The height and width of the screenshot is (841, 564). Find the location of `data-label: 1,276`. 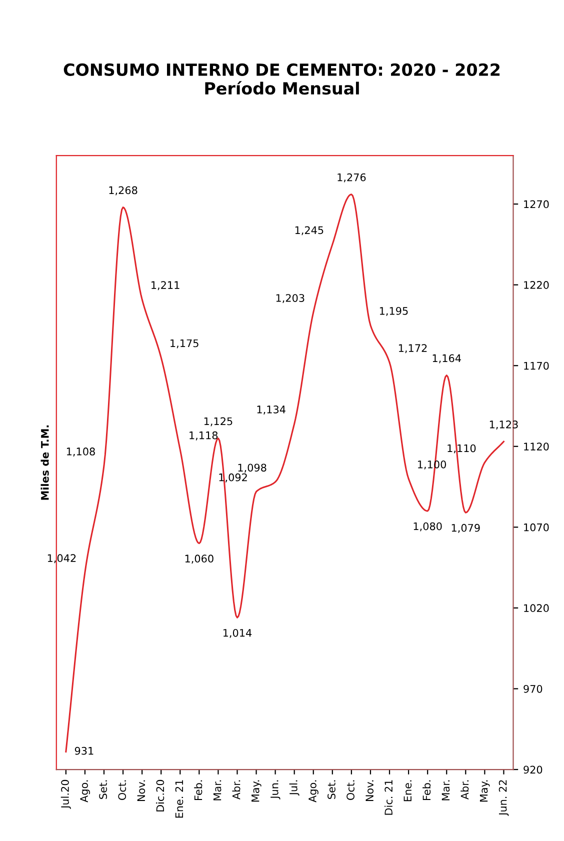

data-label: 1,276 is located at coordinates (352, 177).